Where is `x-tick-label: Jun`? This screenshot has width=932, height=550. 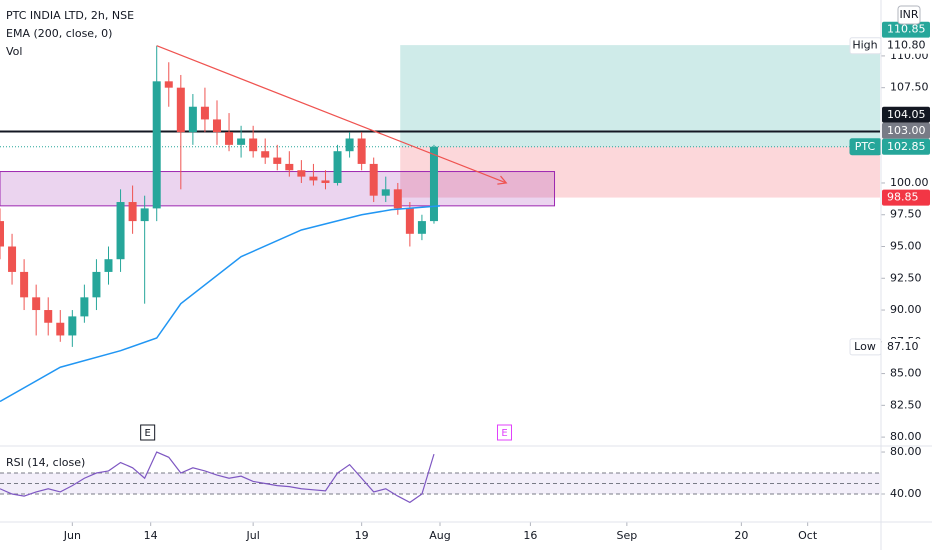
x-tick-label: Jun is located at coordinates (72, 535).